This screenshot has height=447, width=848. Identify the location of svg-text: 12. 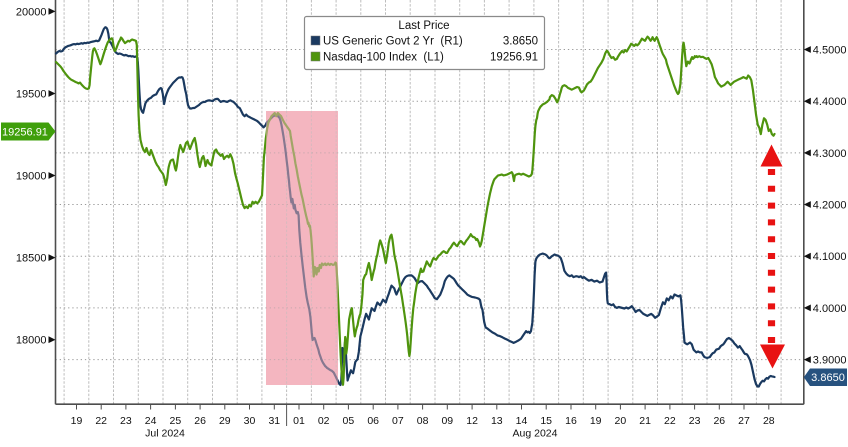
(472, 421).